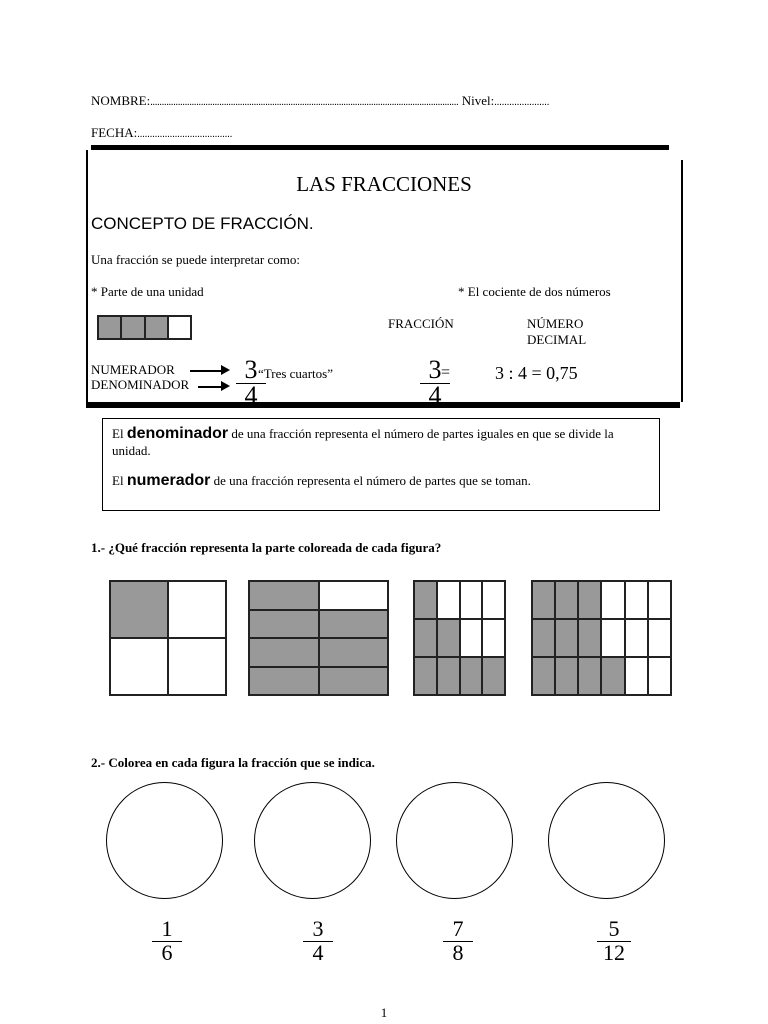 The height and width of the screenshot is (1024, 768). I want to click on date-label: FECHA:, so click(114, 132).